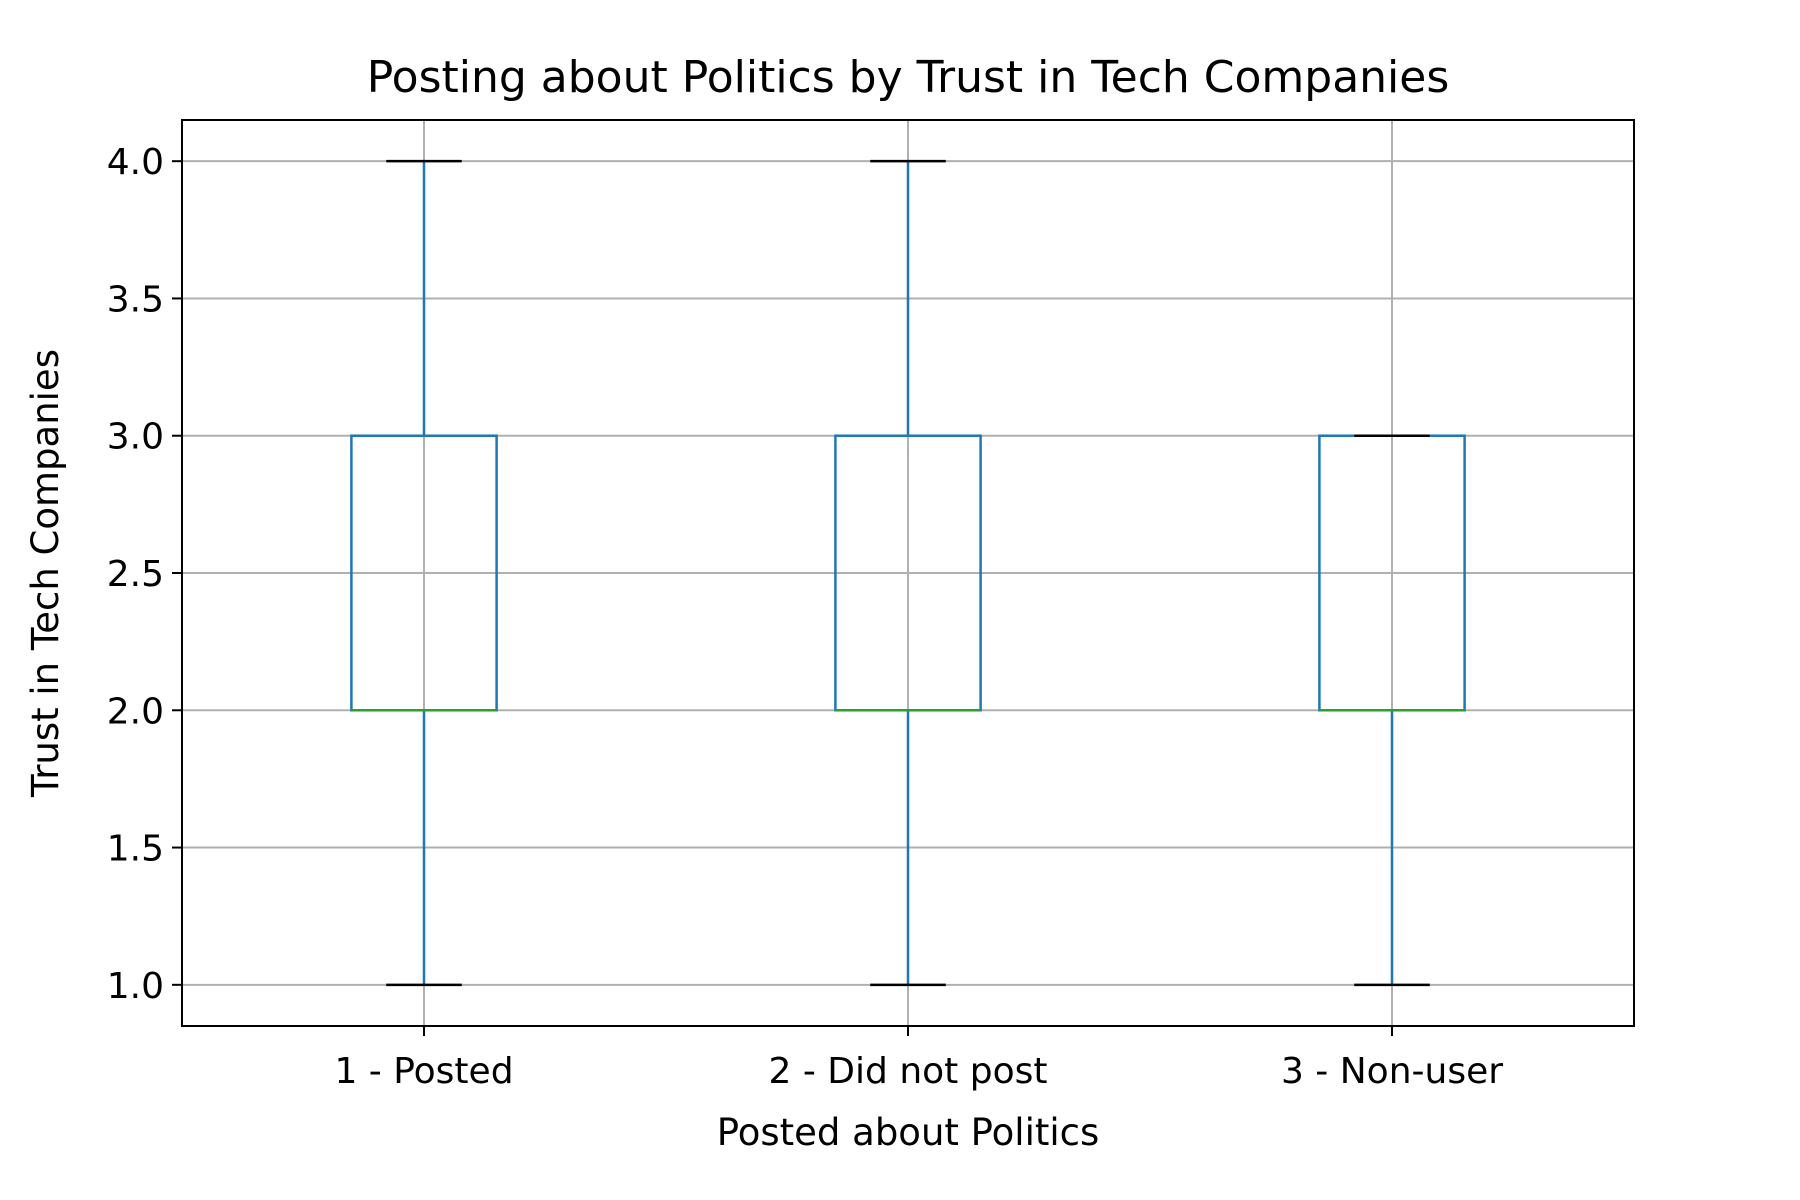 This screenshot has width=1800, height=1200. I want to click on y-tick-label: 3.5, so click(135, 299).